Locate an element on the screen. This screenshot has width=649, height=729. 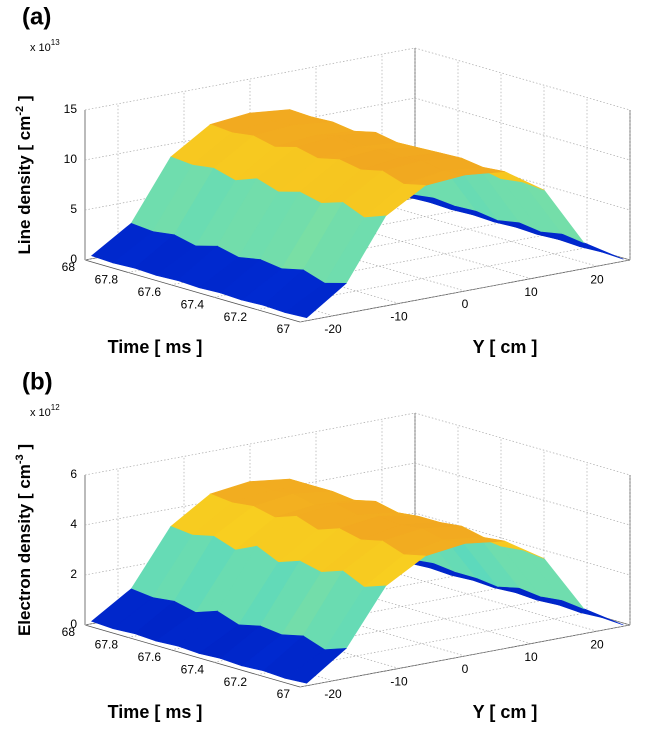
z-label-text: Electron density [ cm is located at coordinates (24, 550).